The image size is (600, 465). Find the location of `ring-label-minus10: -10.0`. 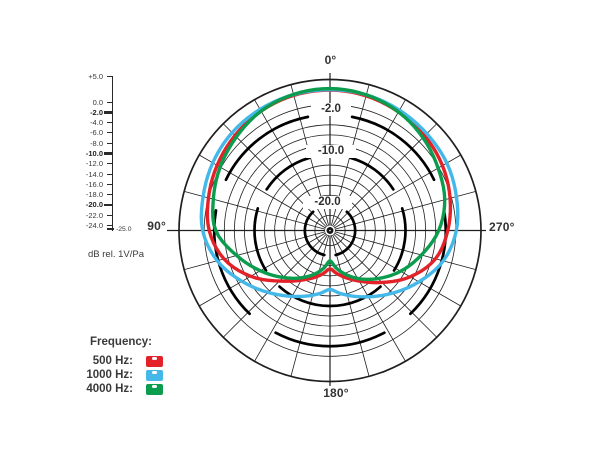

ring-label-minus10: -10.0 is located at coordinates (331, 151).